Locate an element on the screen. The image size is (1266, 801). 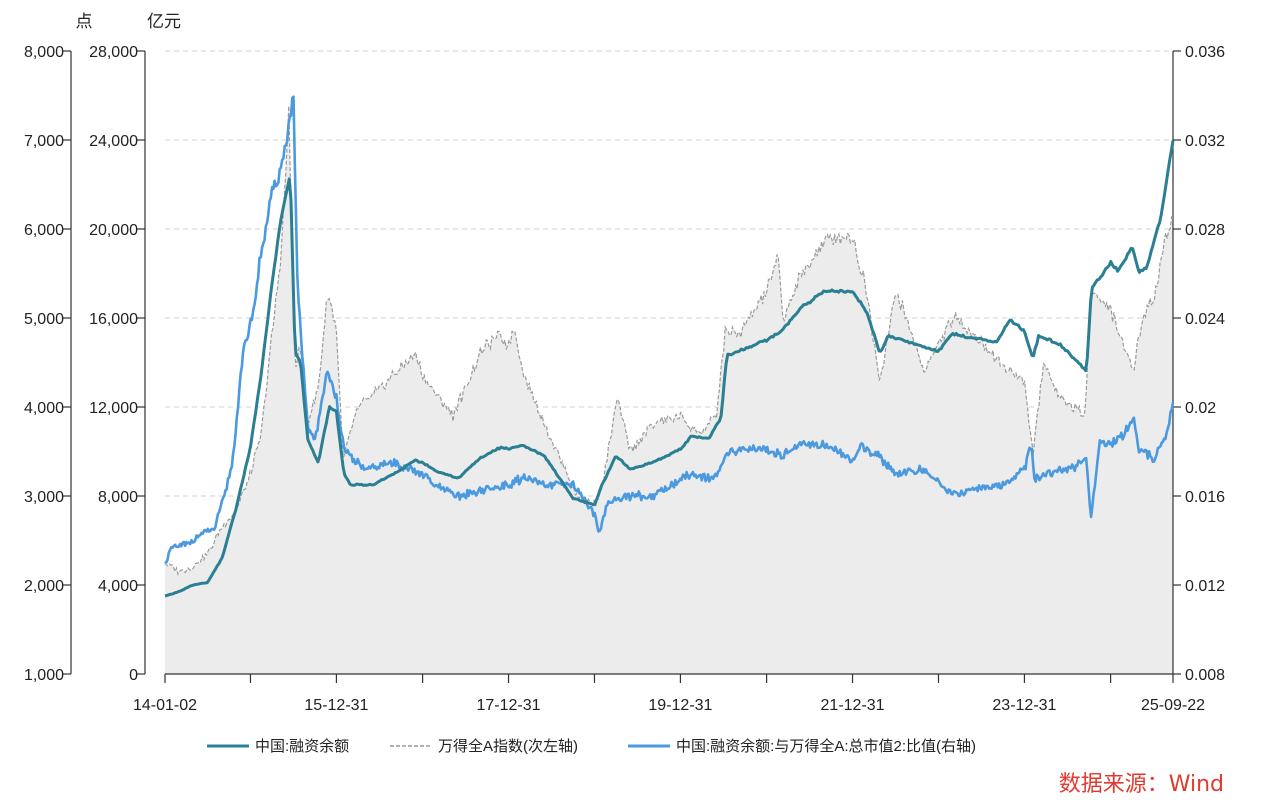
x-tick-label: 23-12-31 is located at coordinates (1024, 705).